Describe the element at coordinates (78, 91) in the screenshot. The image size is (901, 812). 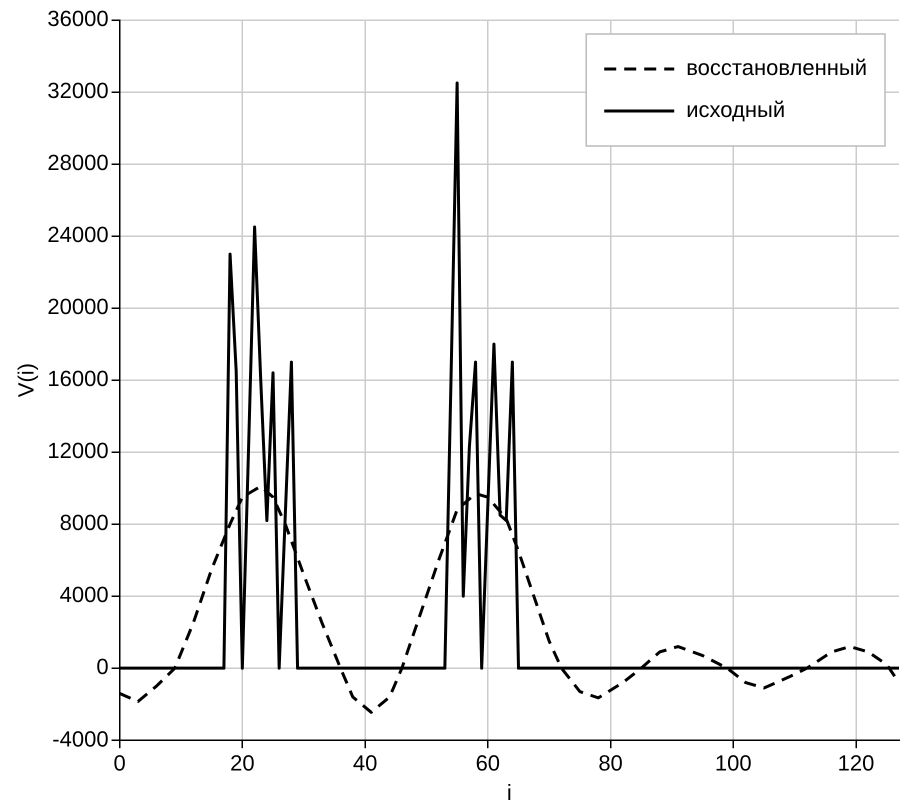
I see `y-tick-label: 32000` at that location.